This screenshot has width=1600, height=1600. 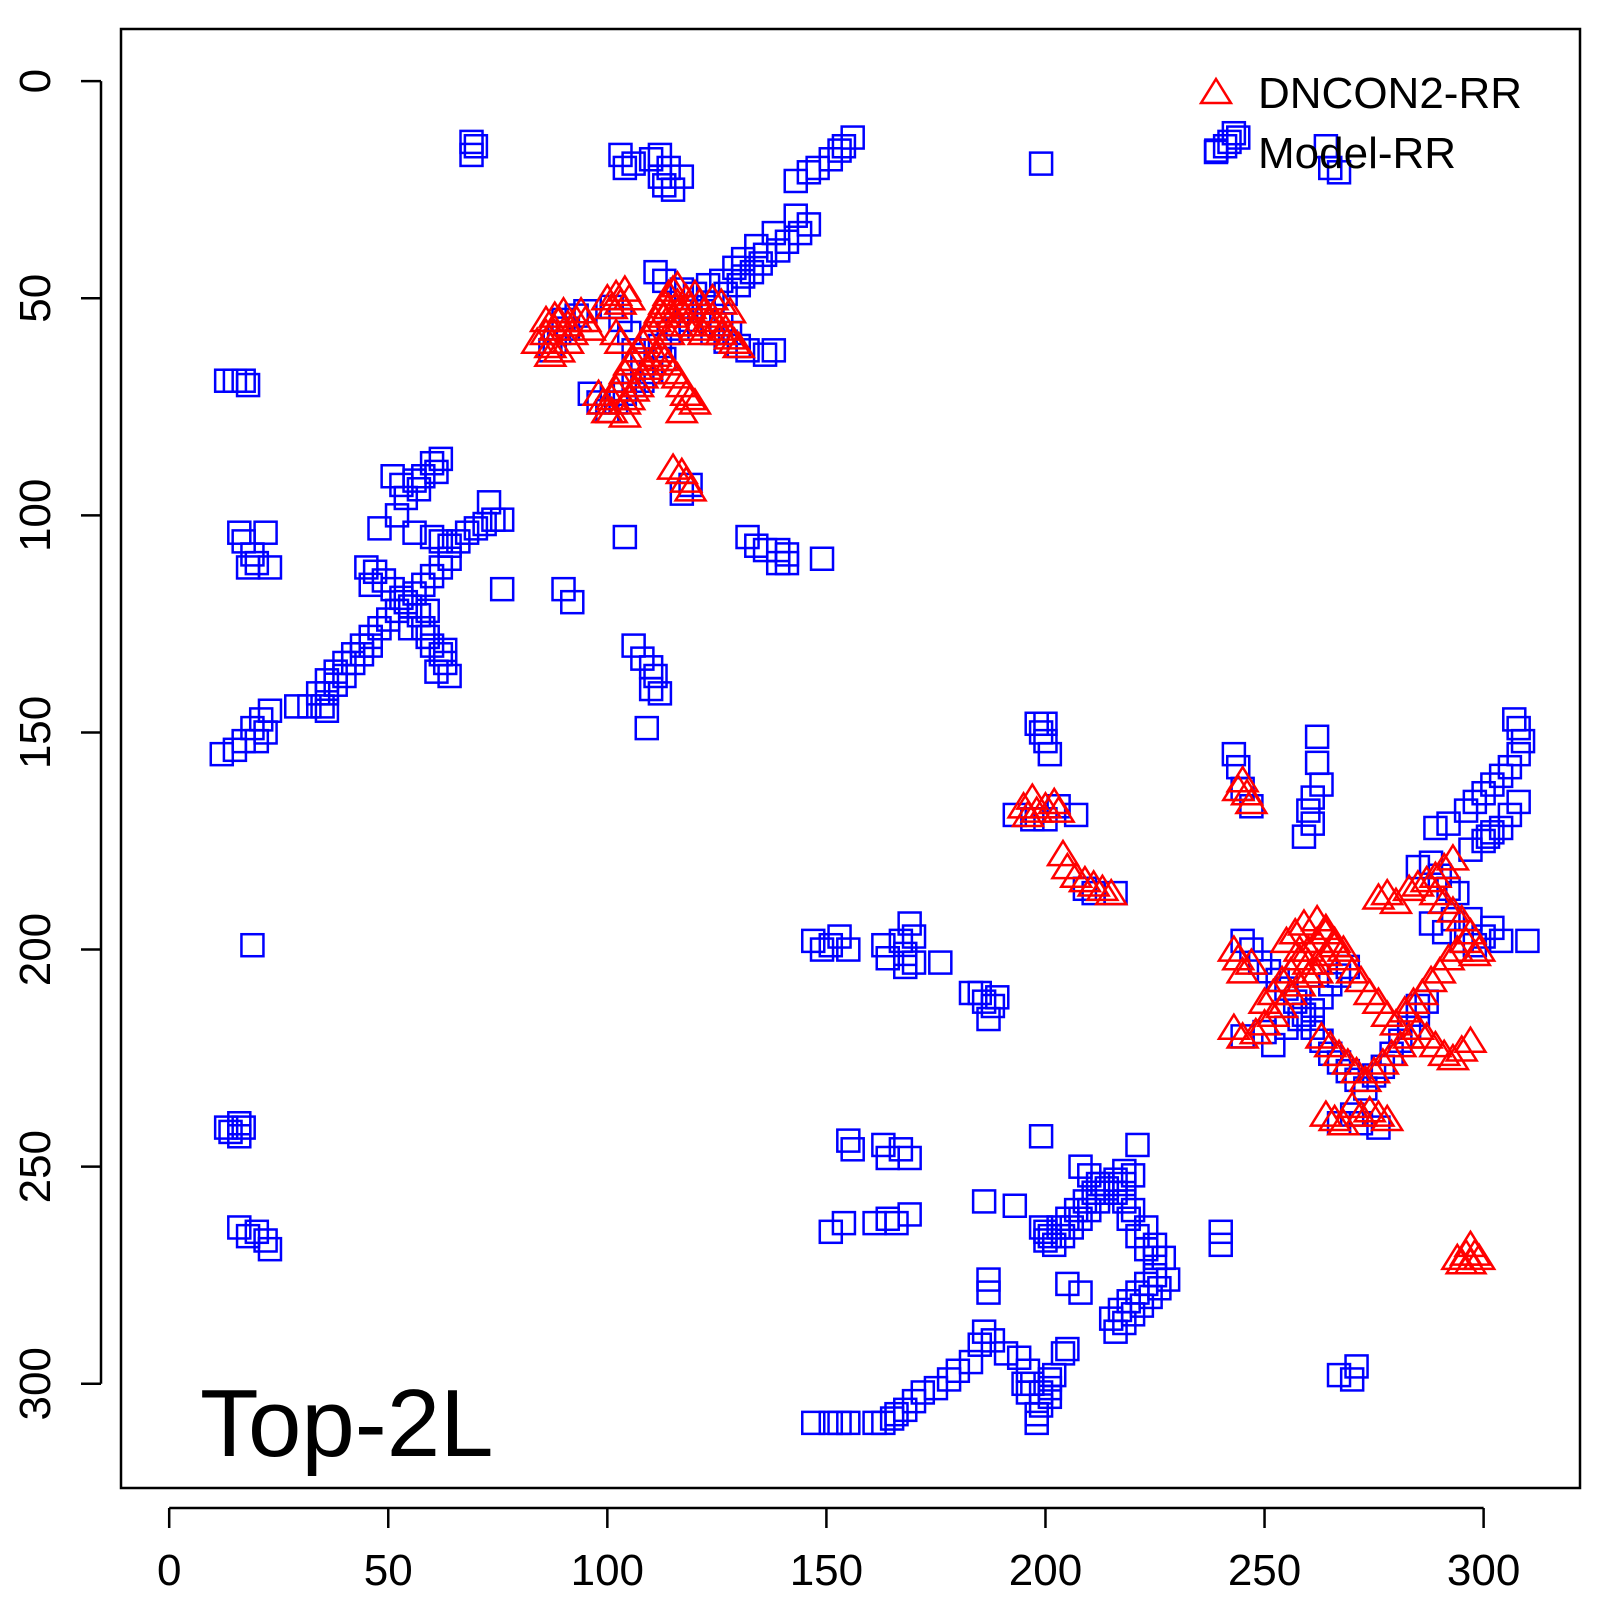 What do you see at coordinates (347, 1423) in the screenshot?
I see `panel-label: Top-2L` at bounding box center [347, 1423].